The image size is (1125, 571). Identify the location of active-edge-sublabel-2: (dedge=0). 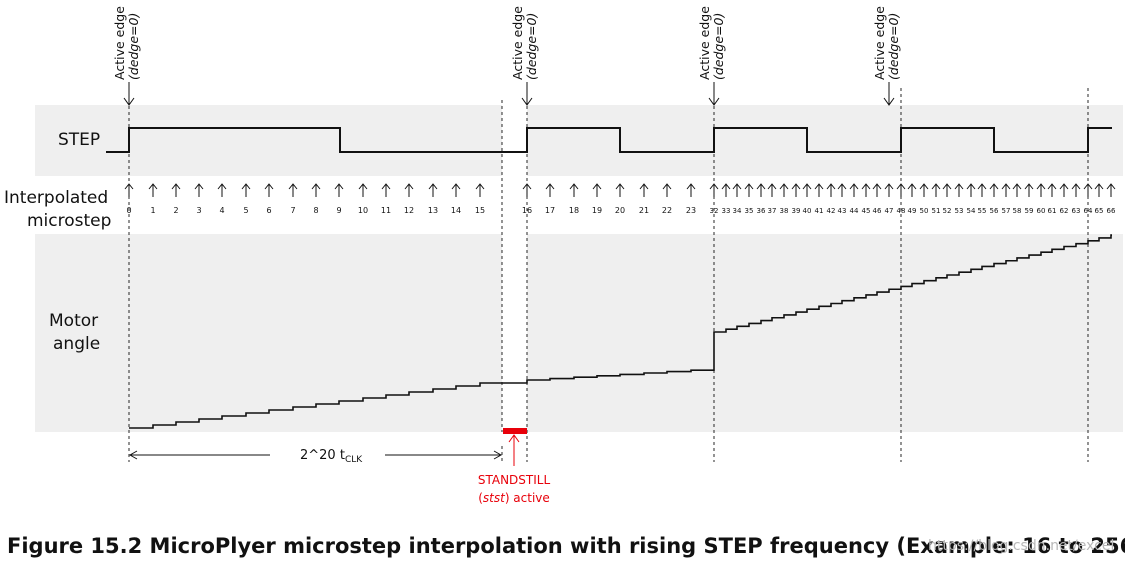
(718, 46).